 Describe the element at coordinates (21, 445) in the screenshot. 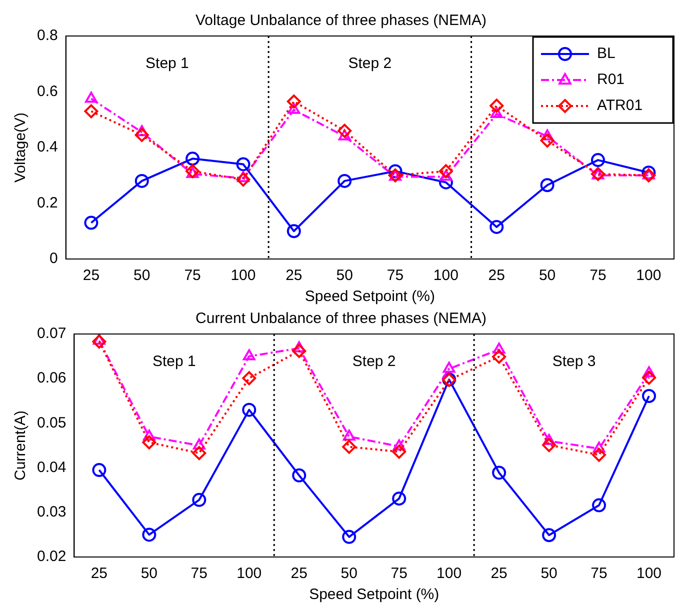

I see `y-axis-title: Current(A)` at that location.